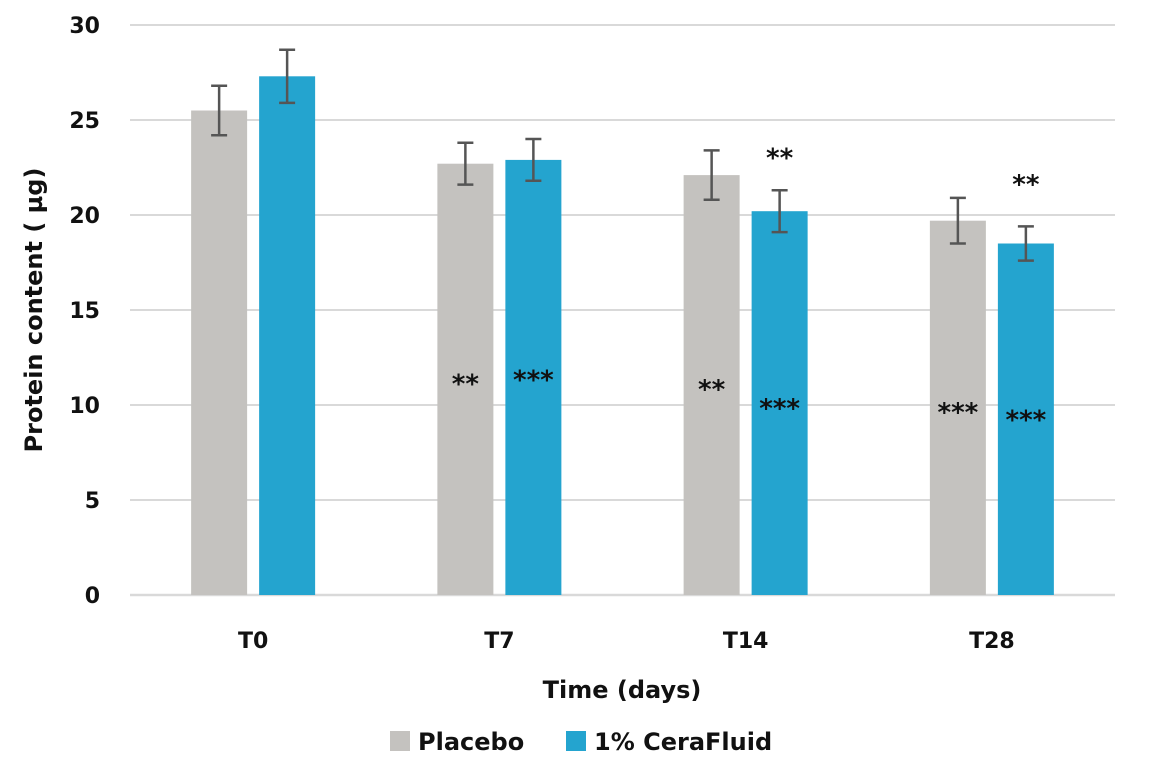  Describe the element at coordinates (92, 596) in the screenshot. I see `y-tick-label: 0` at that location.